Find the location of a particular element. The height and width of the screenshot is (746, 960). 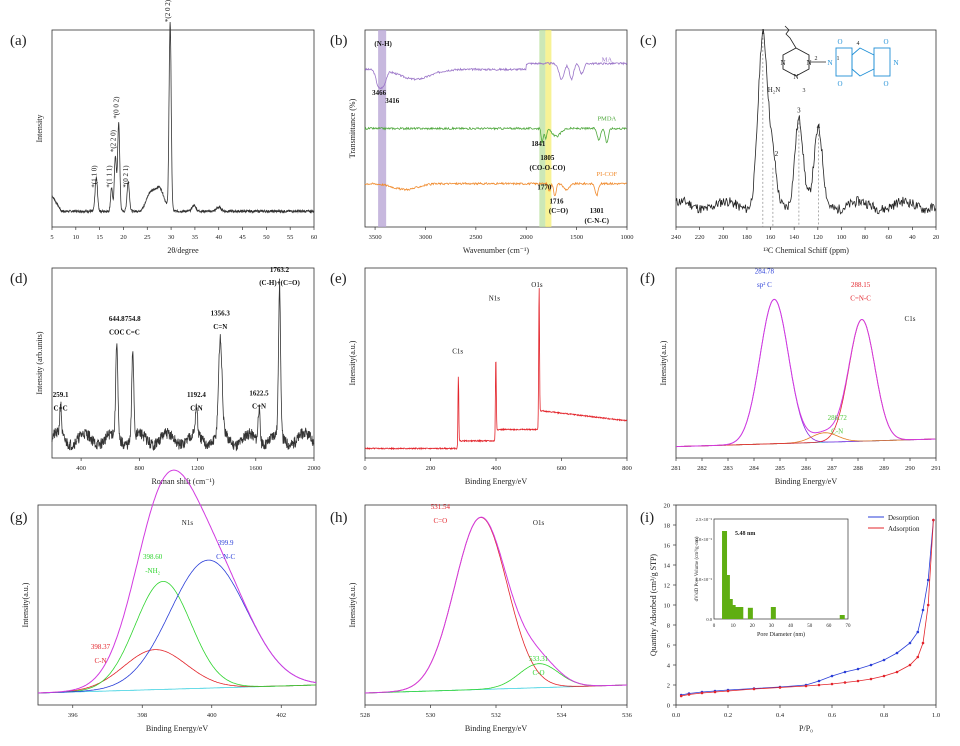

annotation: C=O is located at coordinates (440, 521).